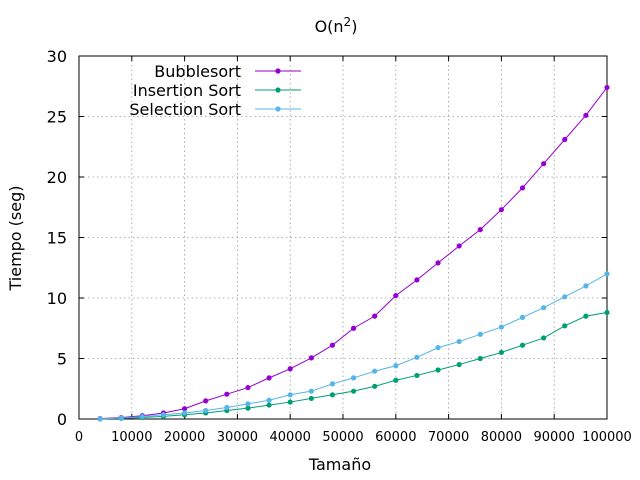  Describe the element at coordinates (79, 437) in the screenshot. I see `x-tick-label: 0` at that location.